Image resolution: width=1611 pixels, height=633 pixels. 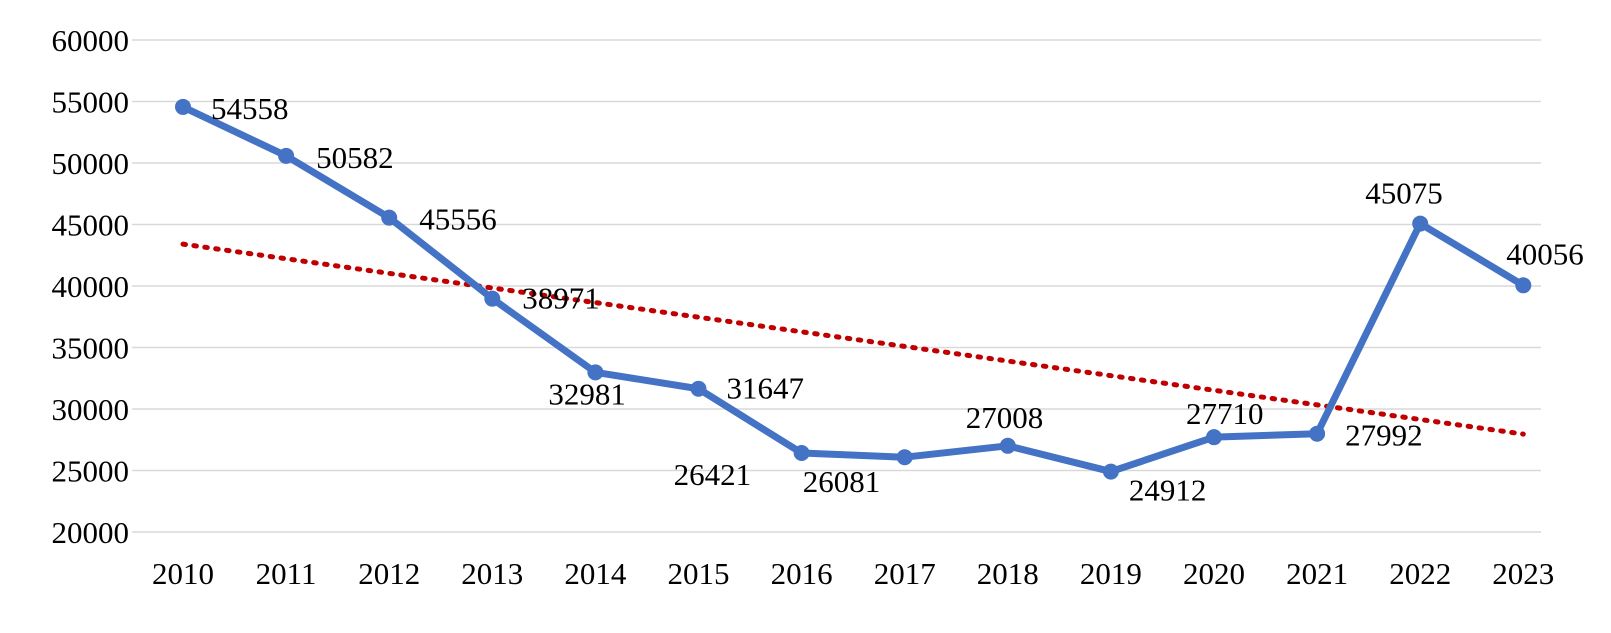 What do you see at coordinates (389, 217) in the screenshot?
I see `data-point-2012` at bounding box center [389, 217].